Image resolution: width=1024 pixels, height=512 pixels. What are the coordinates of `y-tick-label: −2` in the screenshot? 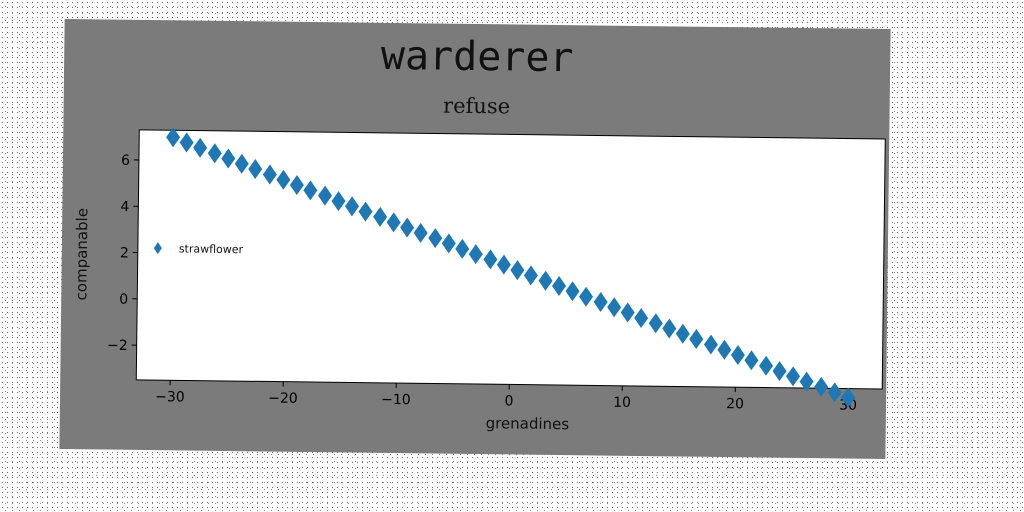 It's located at (117, 346).